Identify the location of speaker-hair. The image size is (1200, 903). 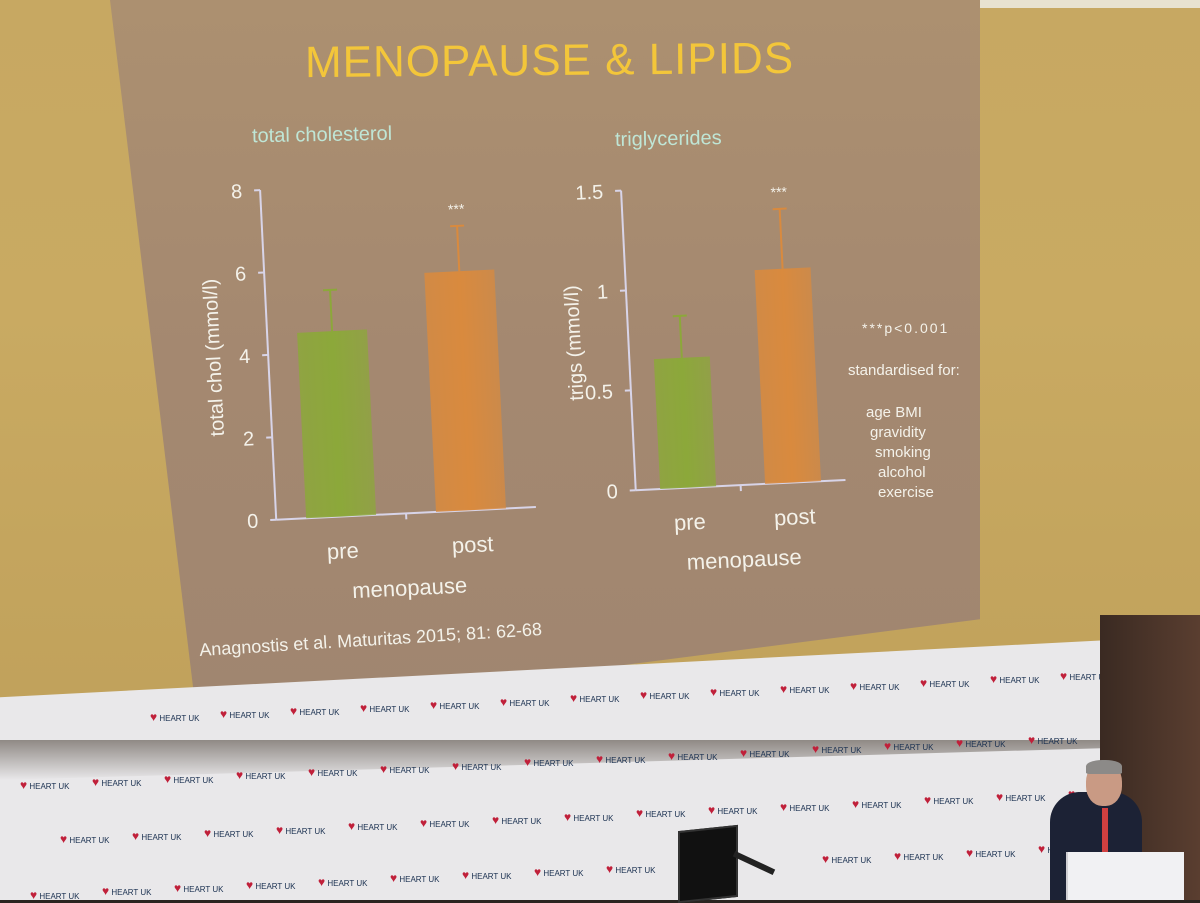
(1104, 767).